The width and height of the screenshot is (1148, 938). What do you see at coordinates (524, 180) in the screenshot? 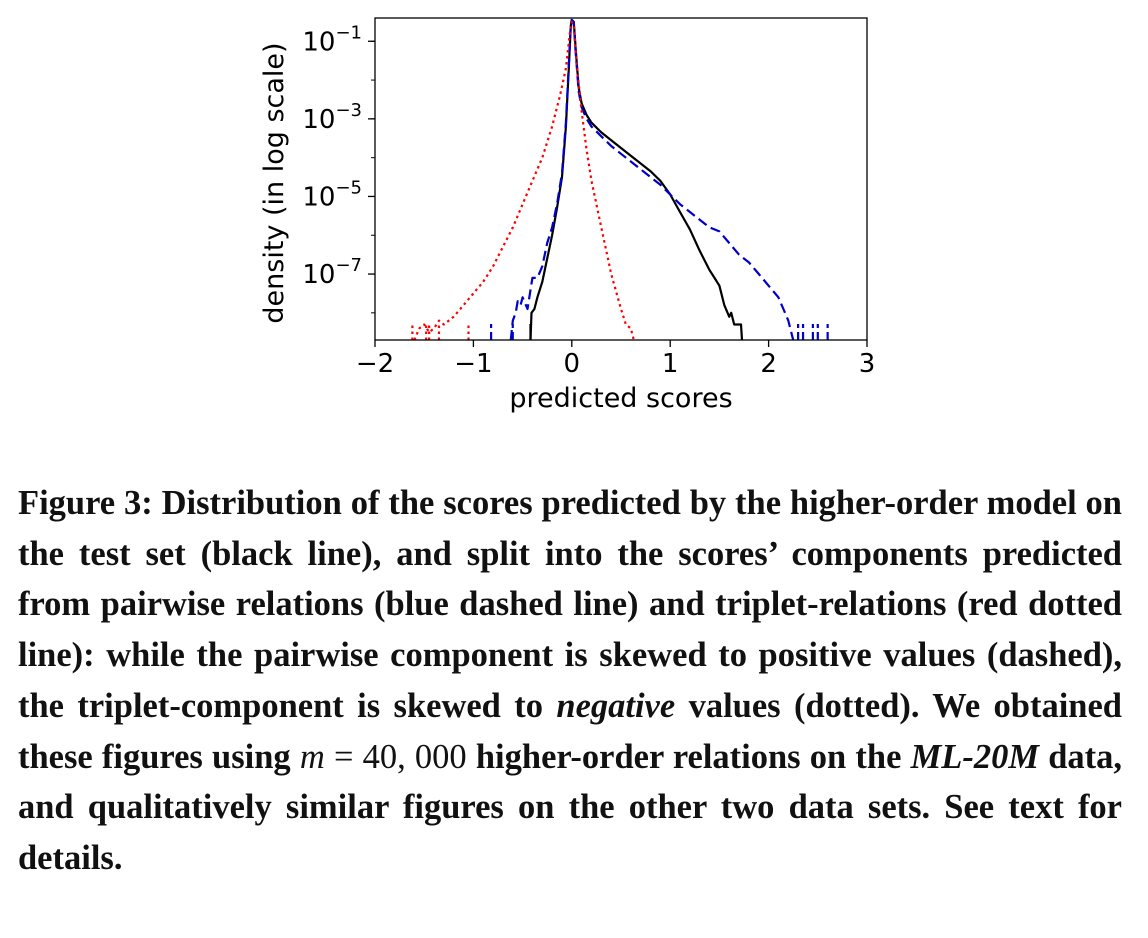
I see `series-line-triplet-red` at bounding box center [524, 180].